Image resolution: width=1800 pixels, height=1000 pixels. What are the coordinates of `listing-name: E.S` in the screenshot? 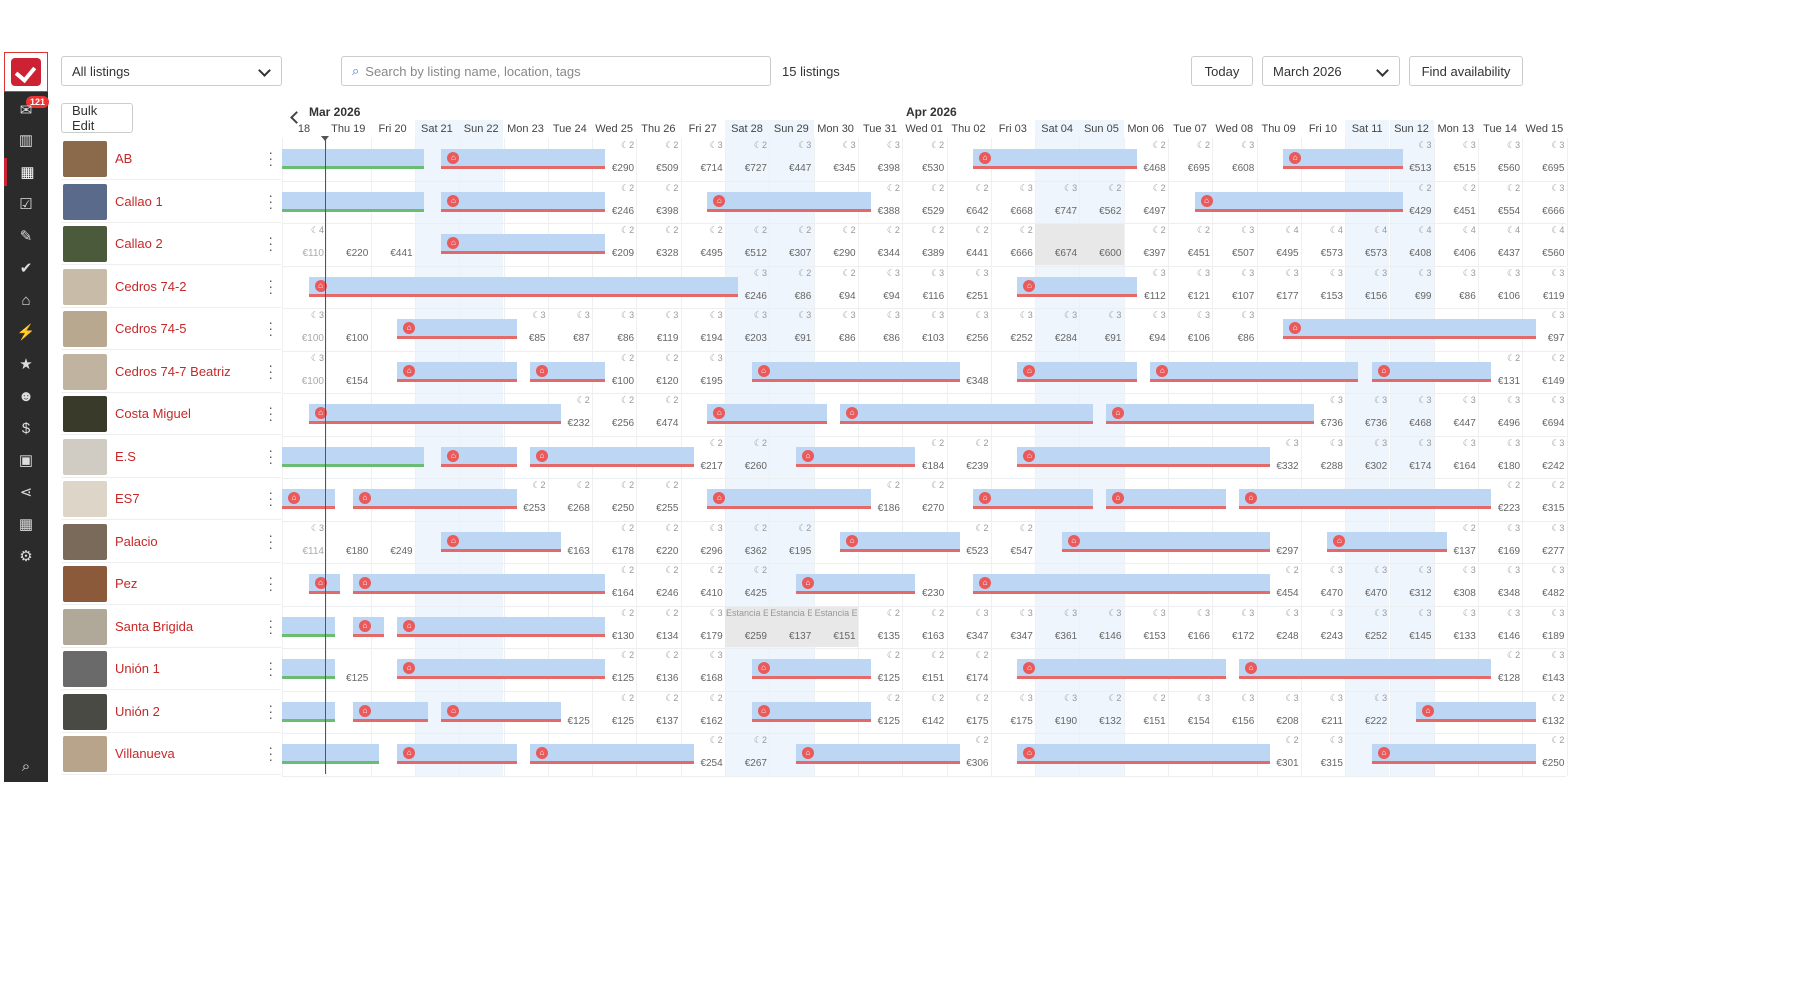 It's located at (125, 456).